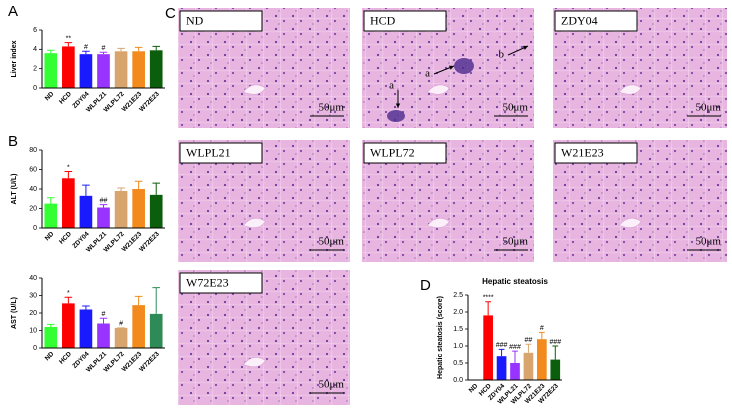  Describe the element at coordinates (69, 38) in the screenshot. I see `significance-mark: **` at that location.